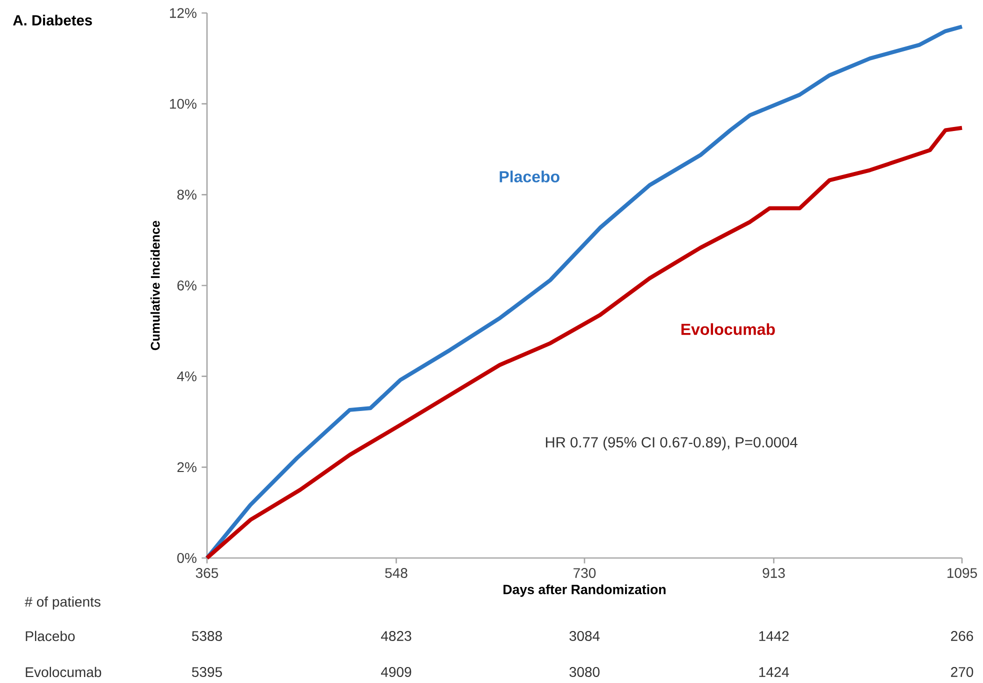 The height and width of the screenshot is (683, 983). What do you see at coordinates (774, 636) in the screenshot?
I see `text: 1442` at bounding box center [774, 636].